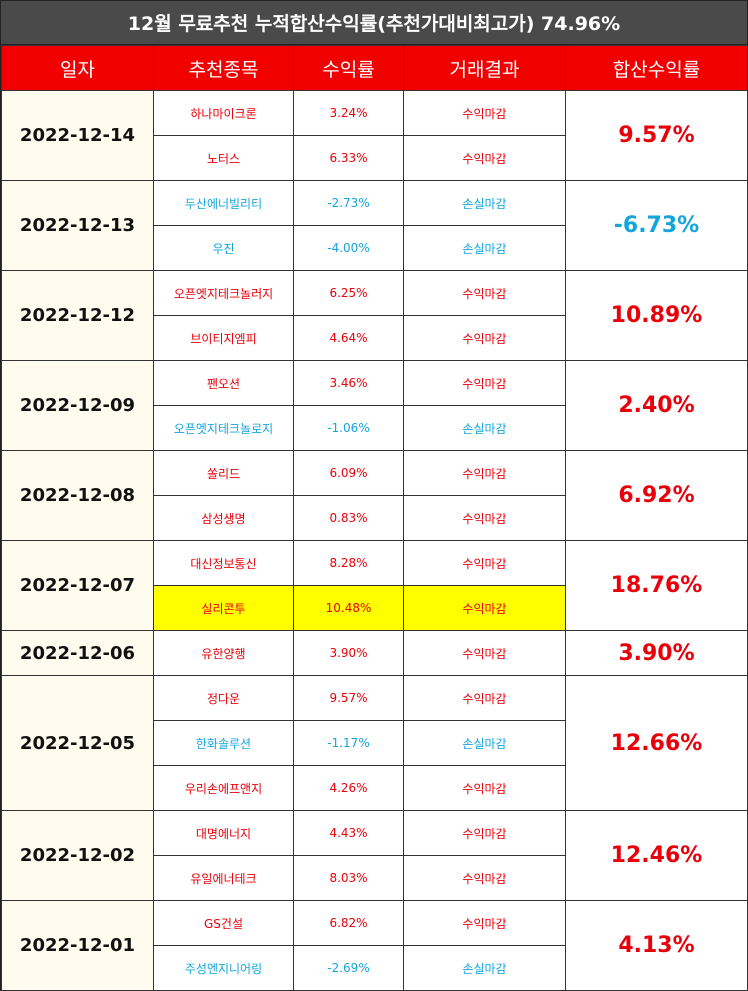  I want to click on return-rate: 9.57%, so click(348, 698).